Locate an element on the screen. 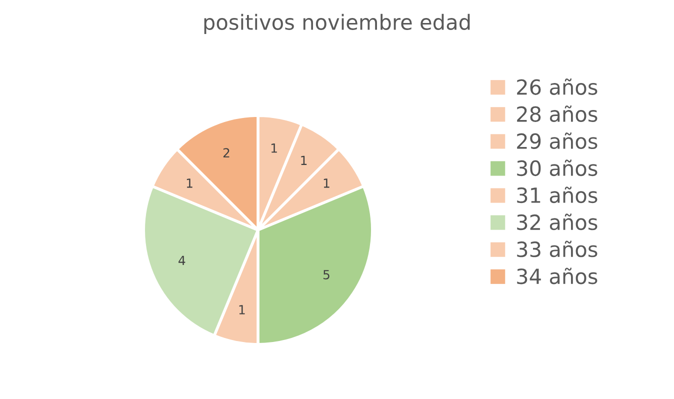  legend-label: 30 años is located at coordinates (557, 168).